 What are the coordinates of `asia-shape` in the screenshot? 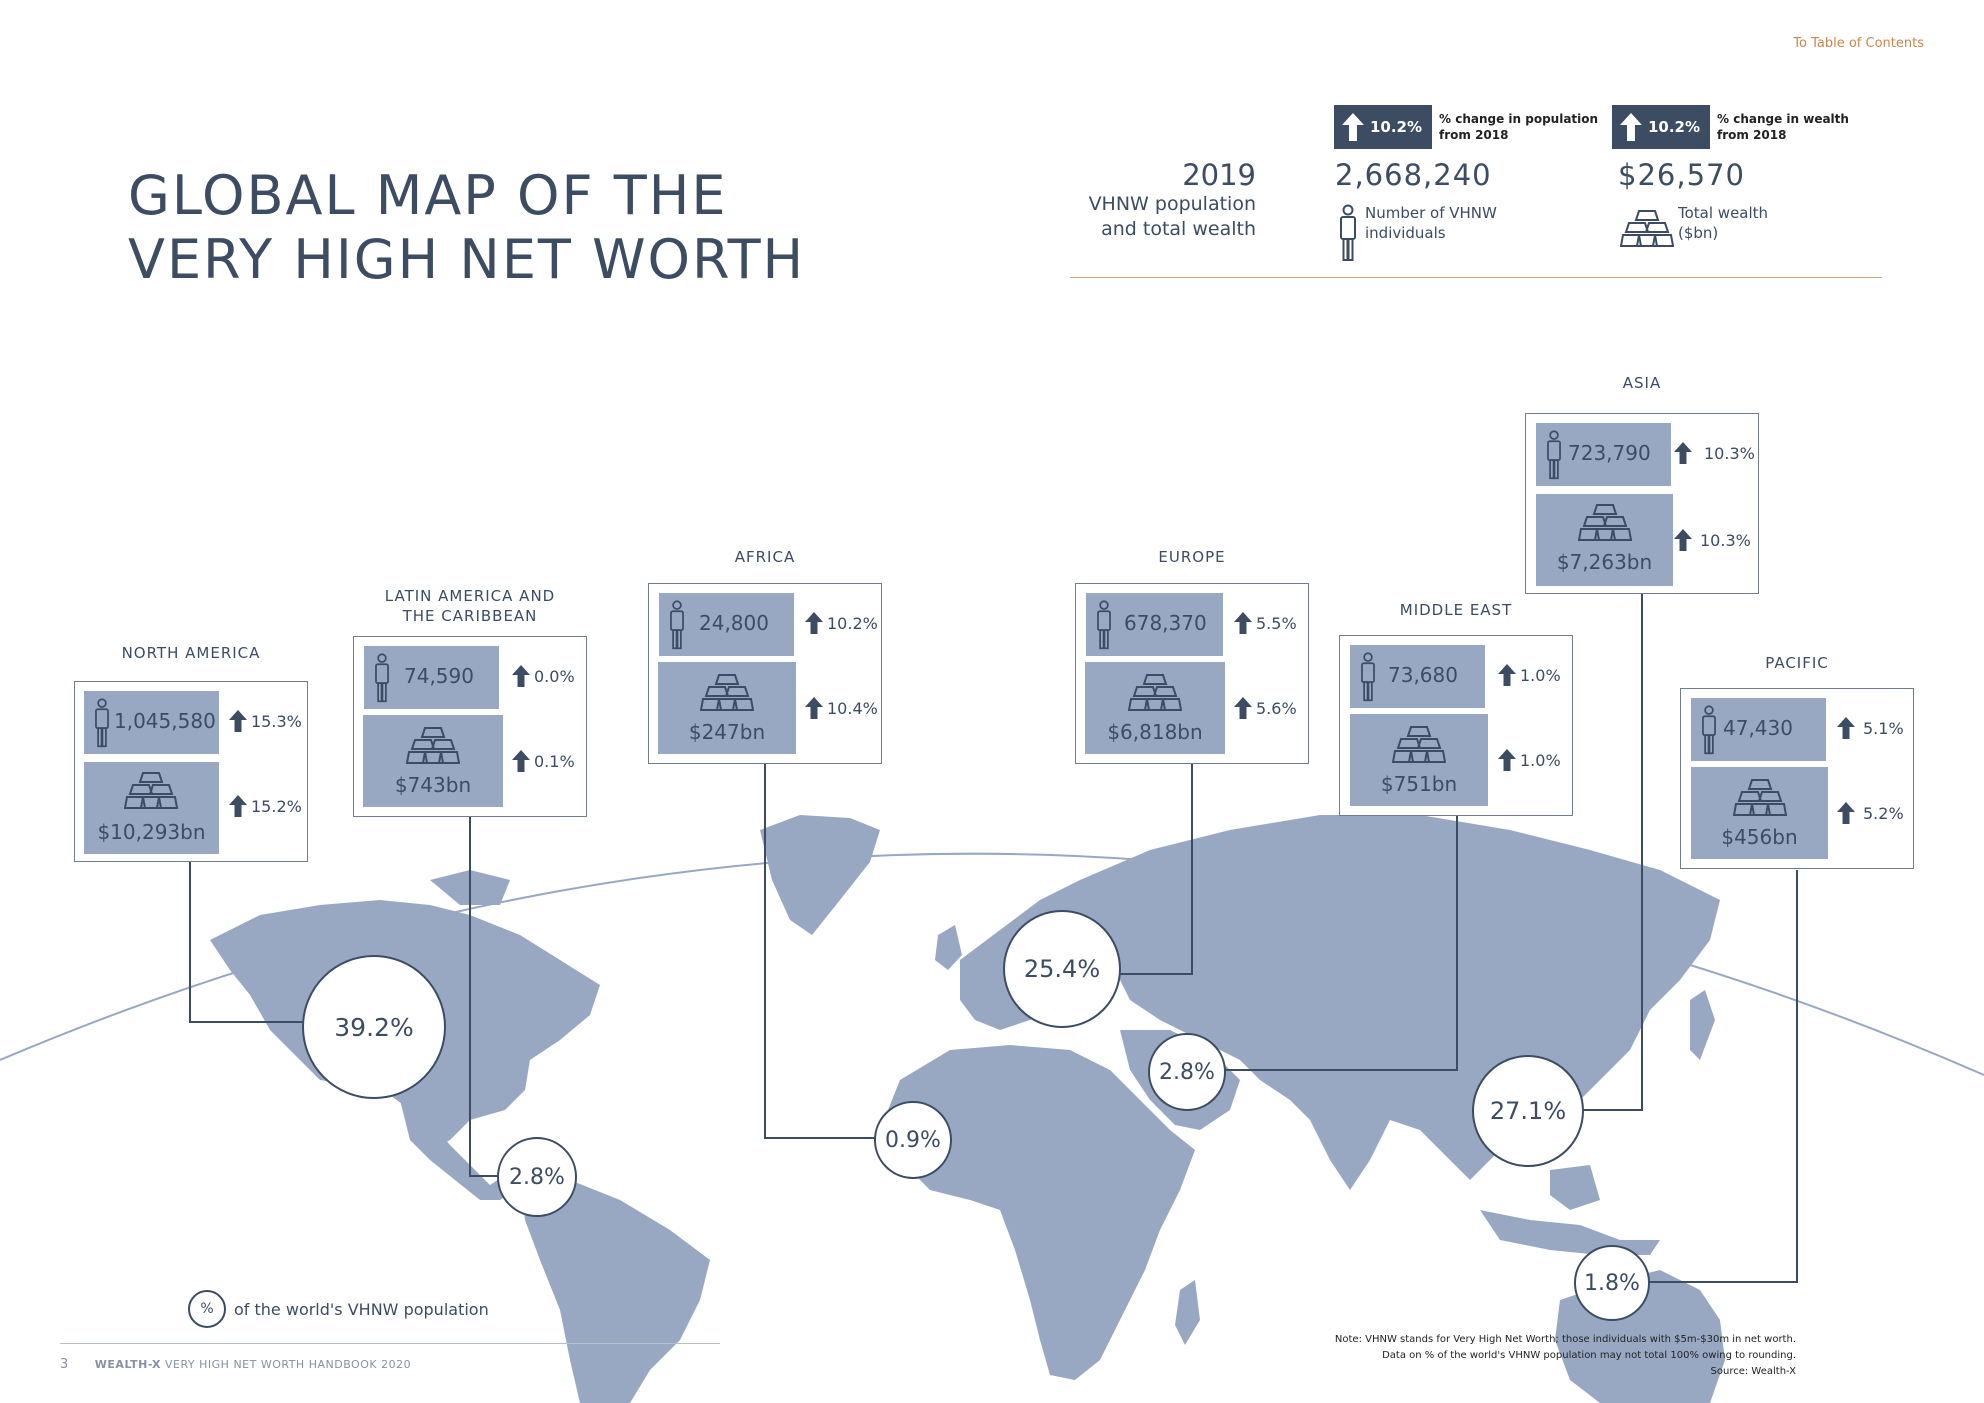 It's located at (1400, 1002).